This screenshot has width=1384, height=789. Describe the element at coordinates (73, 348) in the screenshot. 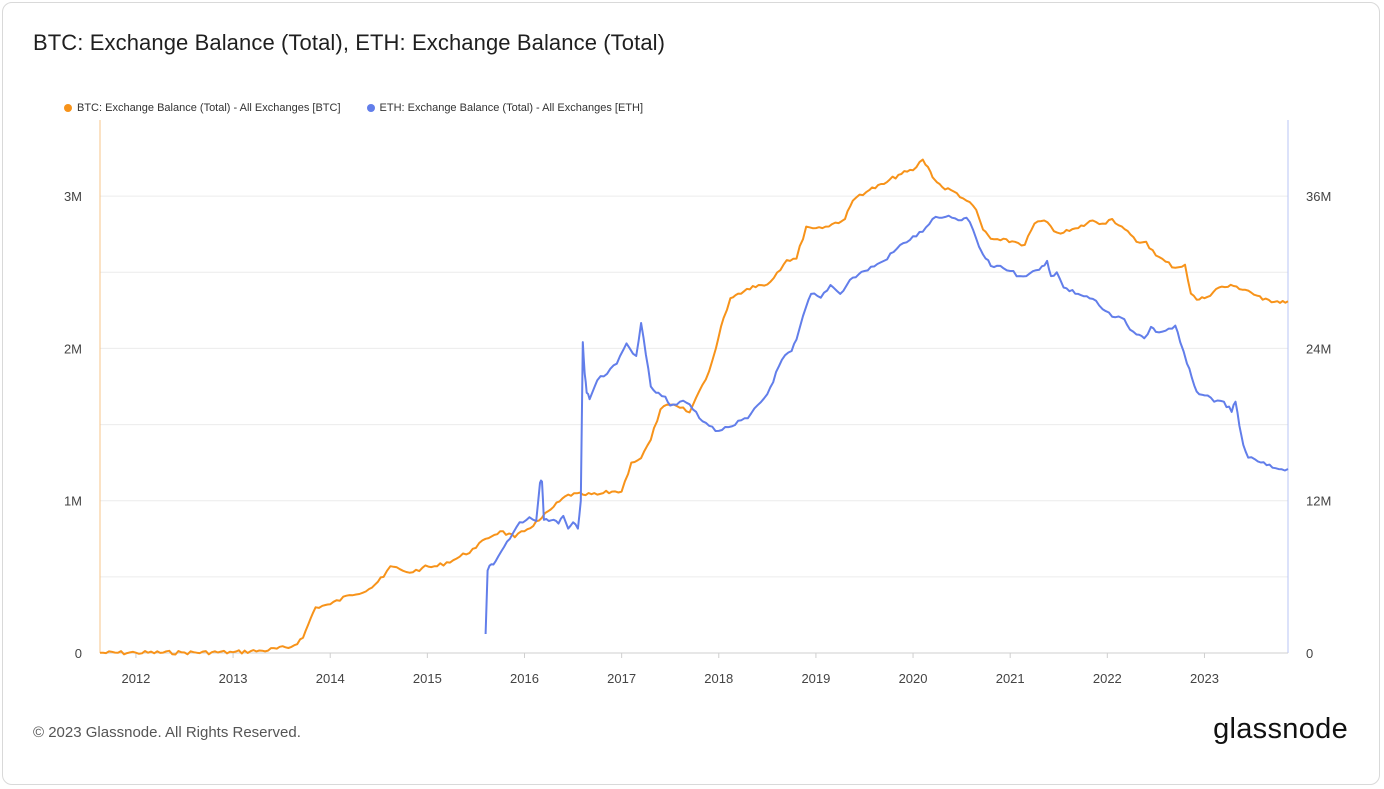

I see `y-left-tick-label: 2M` at that location.